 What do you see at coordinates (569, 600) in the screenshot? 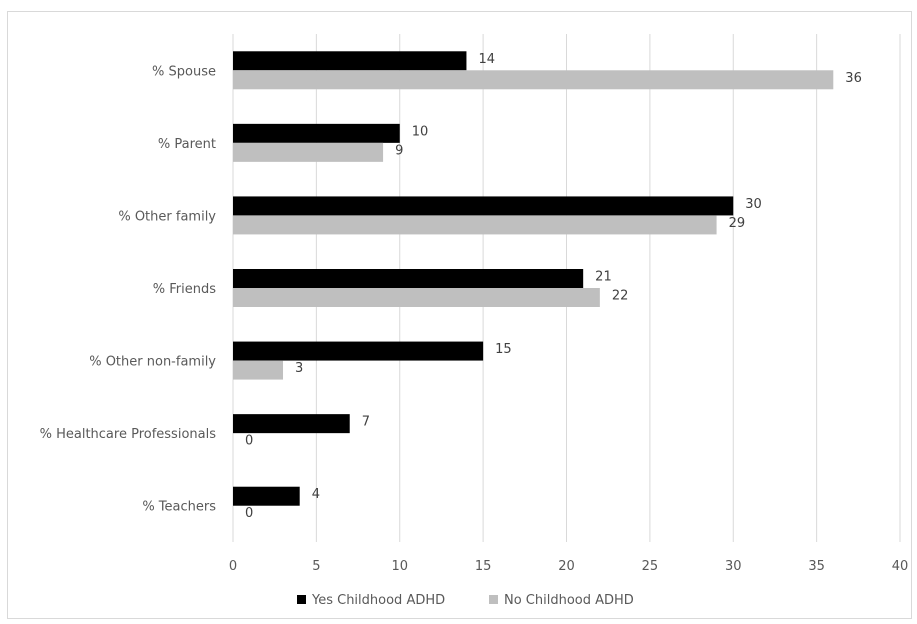
I see `legend-label: No Childhood ADHD` at bounding box center [569, 600].